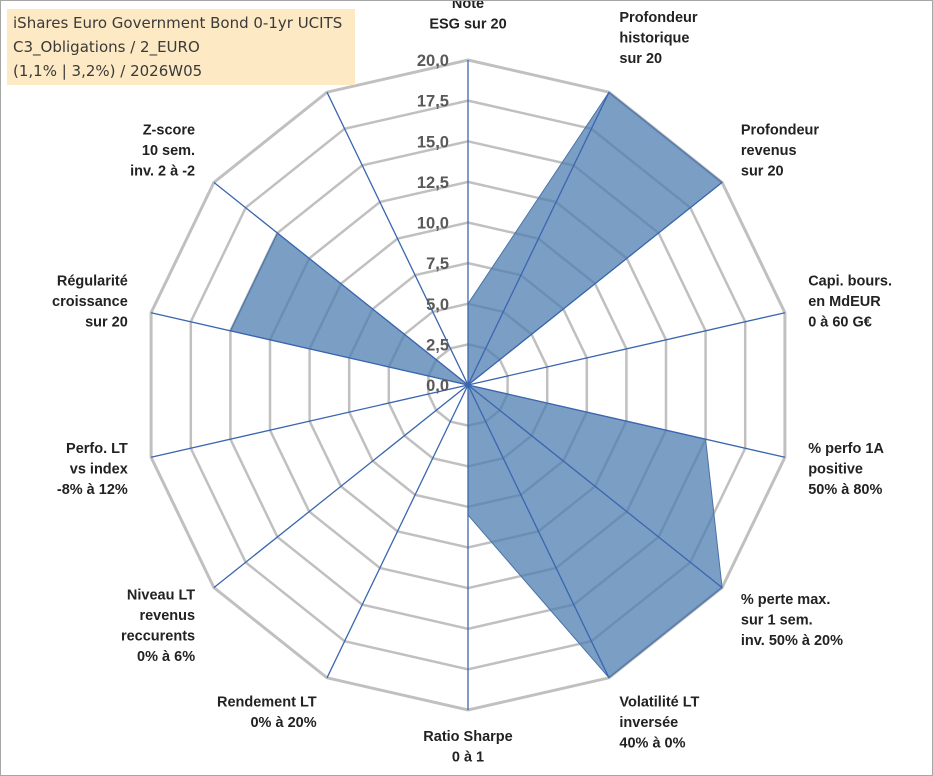 The width and height of the screenshot is (933, 776). I want to click on tick-label: 0,0, so click(437, 386).